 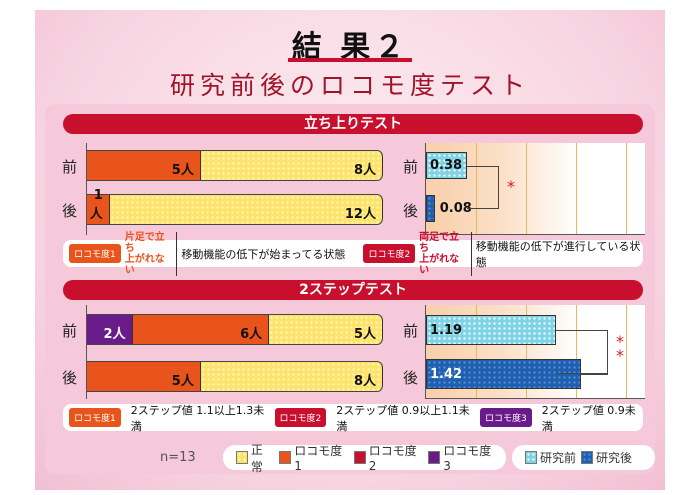 What do you see at coordinates (587, 457) in the screenshot?
I see `swatch-after` at bounding box center [587, 457].